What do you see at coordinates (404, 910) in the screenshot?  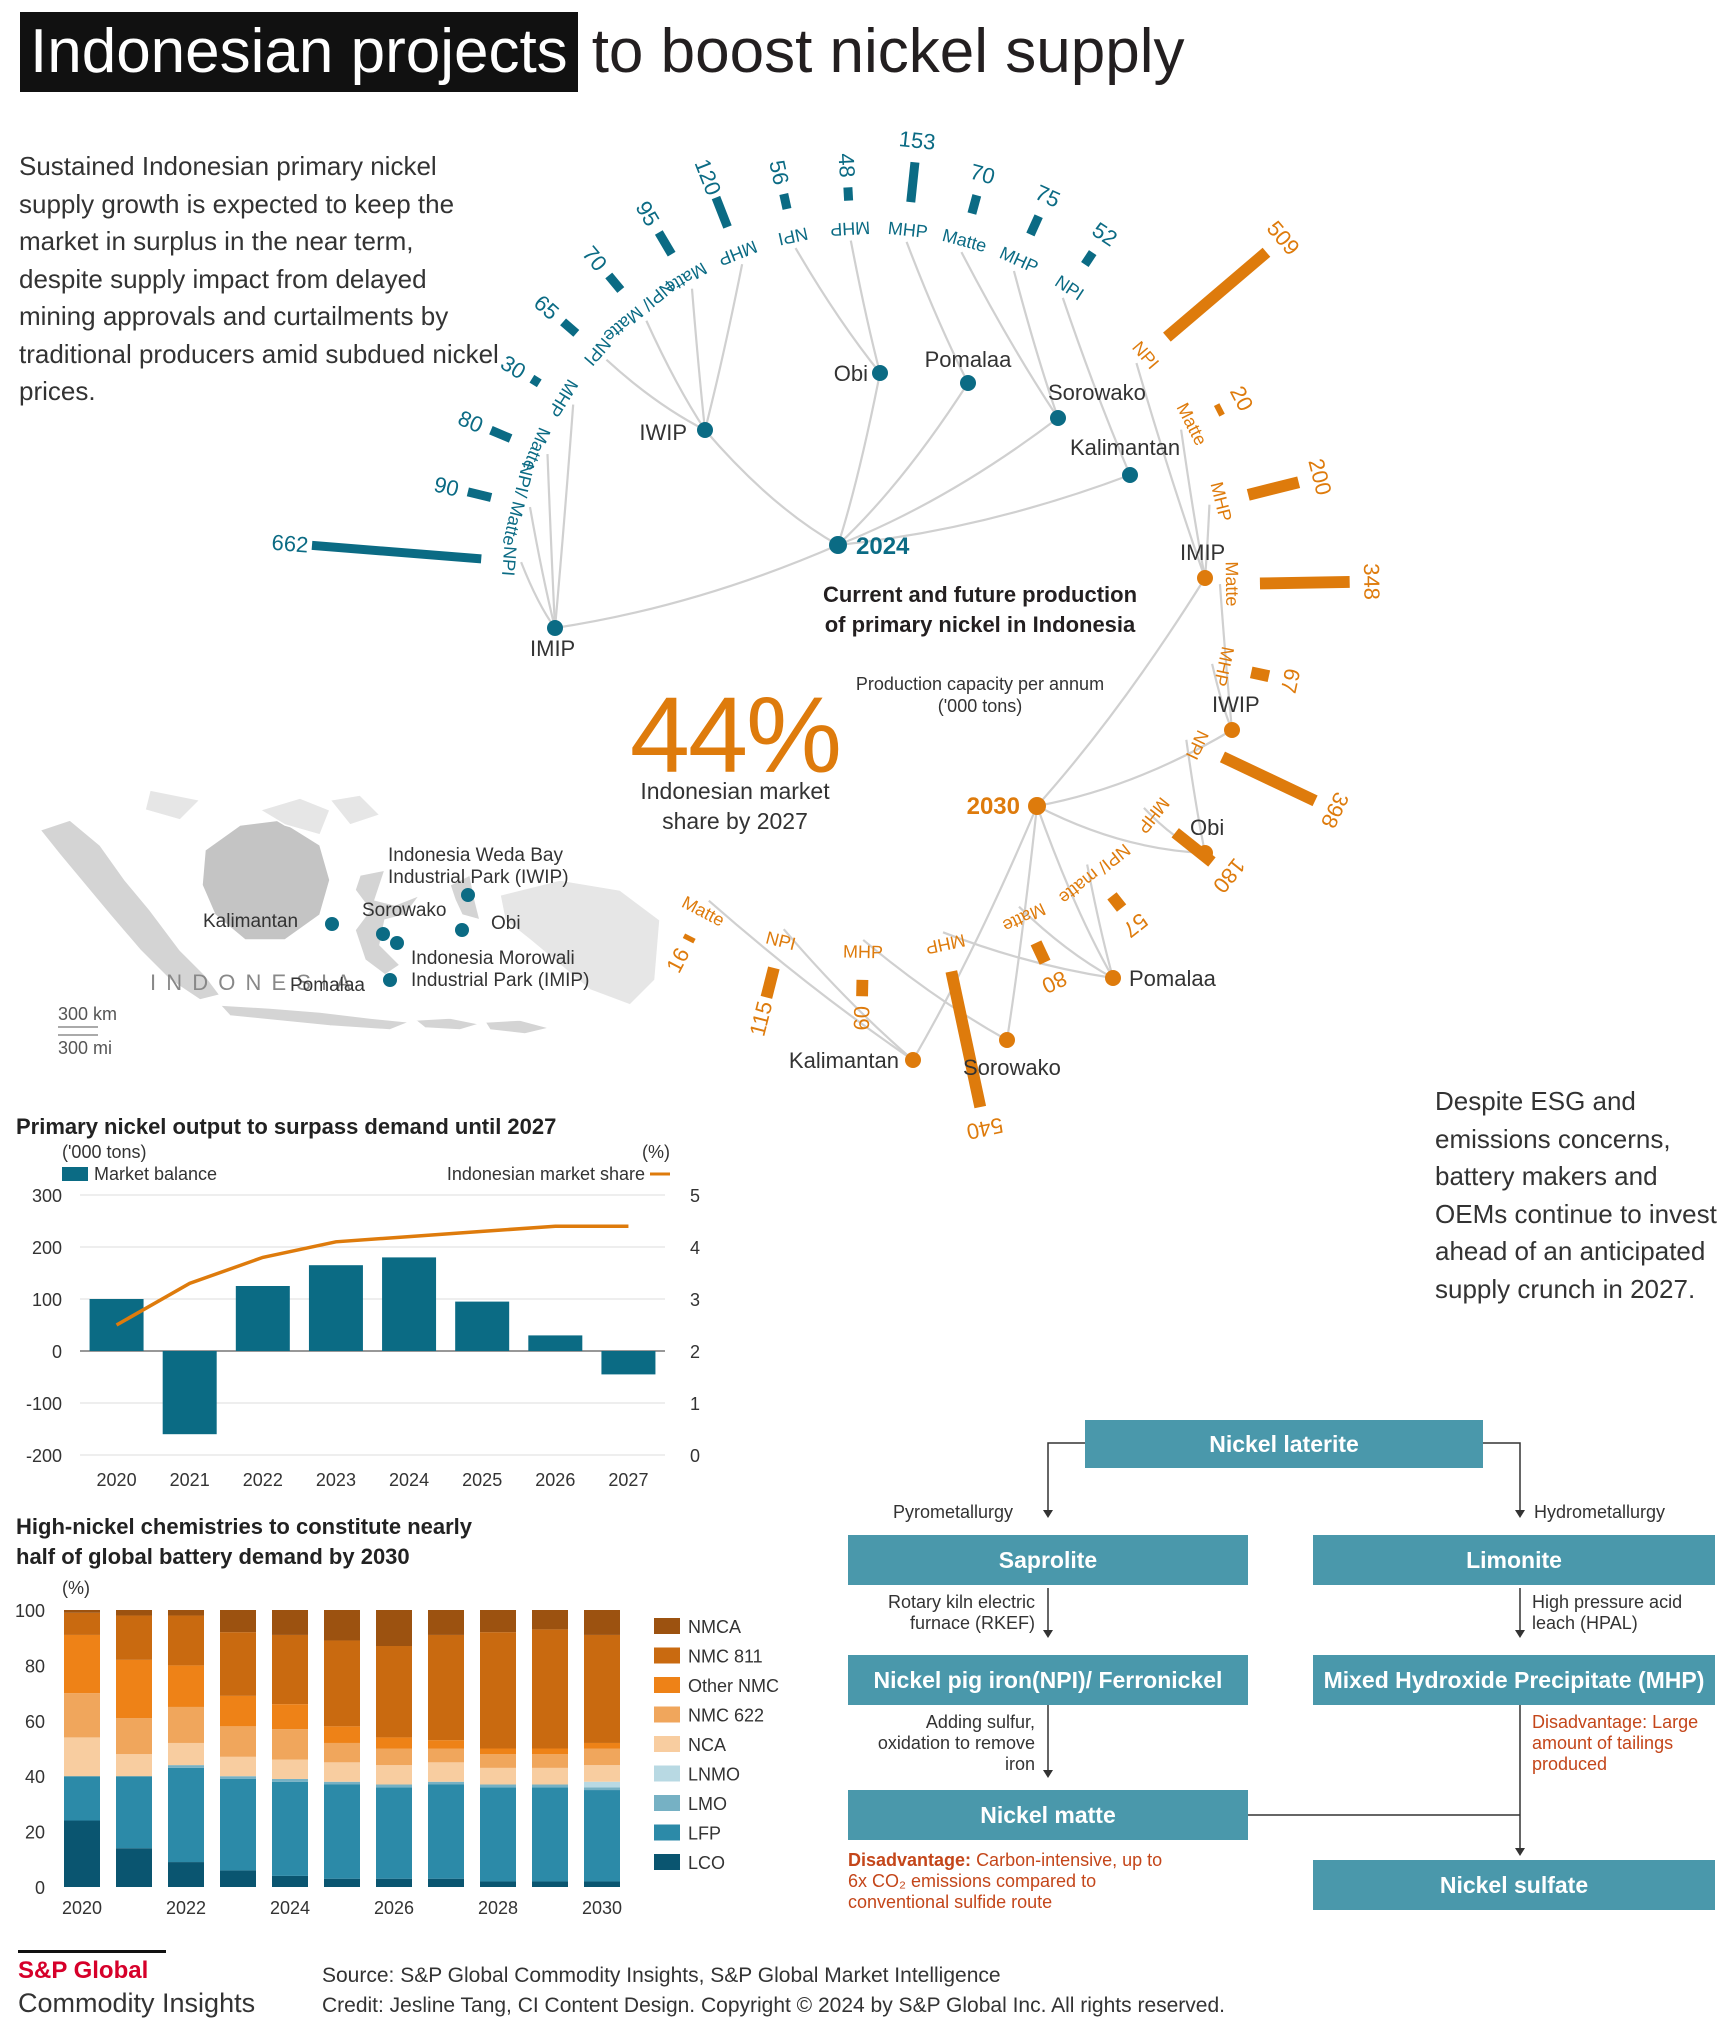 I see `map-label-sorowako: Sorowako` at bounding box center [404, 910].